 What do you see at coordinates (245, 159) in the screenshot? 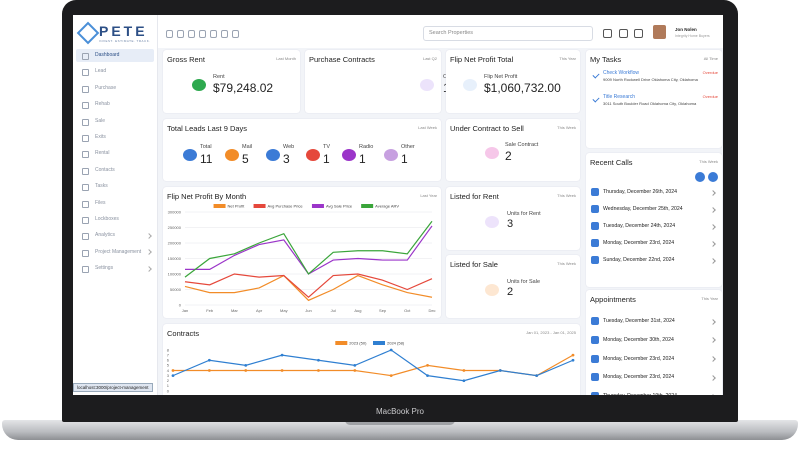
I see `lead-value: 5` at bounding box center [245, 159].